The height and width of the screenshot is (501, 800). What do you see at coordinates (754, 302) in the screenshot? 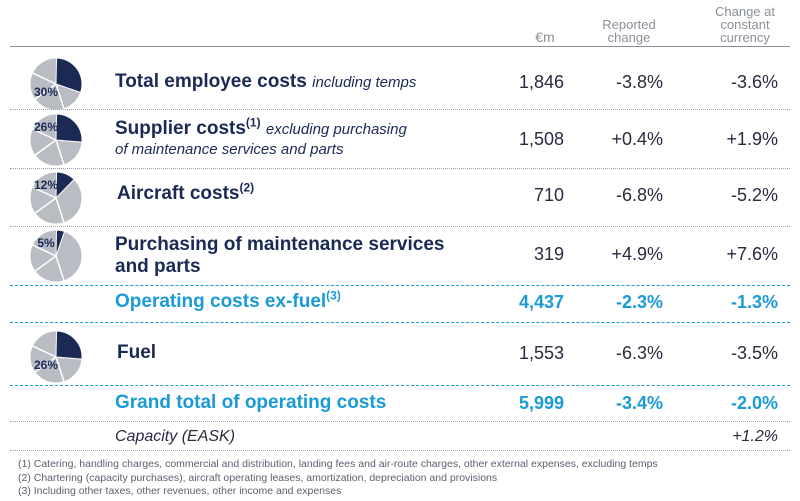
I see `constant-subtotal: -1.3%` at bounding box center [754, 302].